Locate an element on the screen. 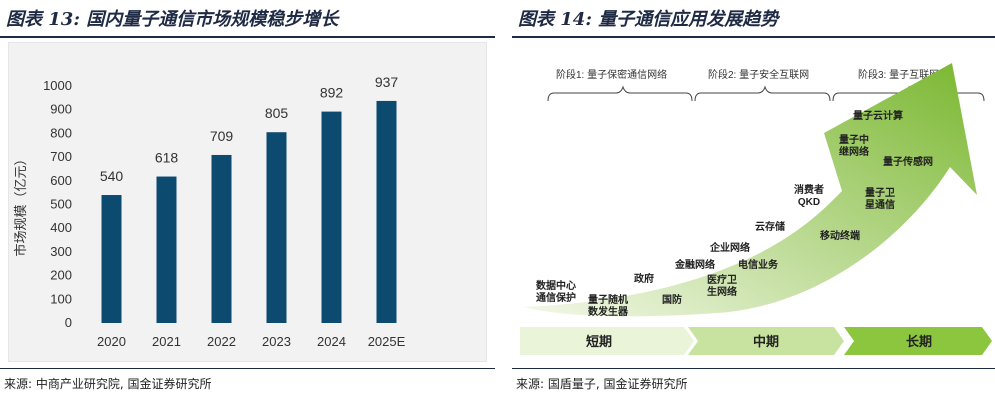 The height and width of the screenshot is (400, 995). application-label: 量子云计算 is located at coordinates (878, 115).